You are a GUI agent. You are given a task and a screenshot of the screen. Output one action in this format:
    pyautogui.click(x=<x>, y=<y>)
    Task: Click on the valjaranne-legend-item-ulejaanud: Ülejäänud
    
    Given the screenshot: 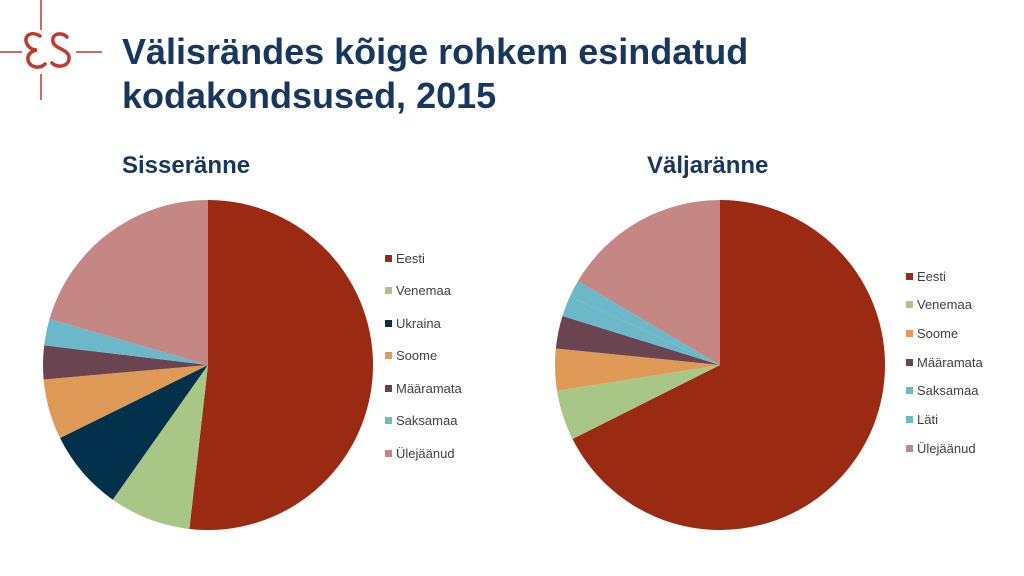 What is the action you would take?
    pyautogui.click(x=944, y=448)
    